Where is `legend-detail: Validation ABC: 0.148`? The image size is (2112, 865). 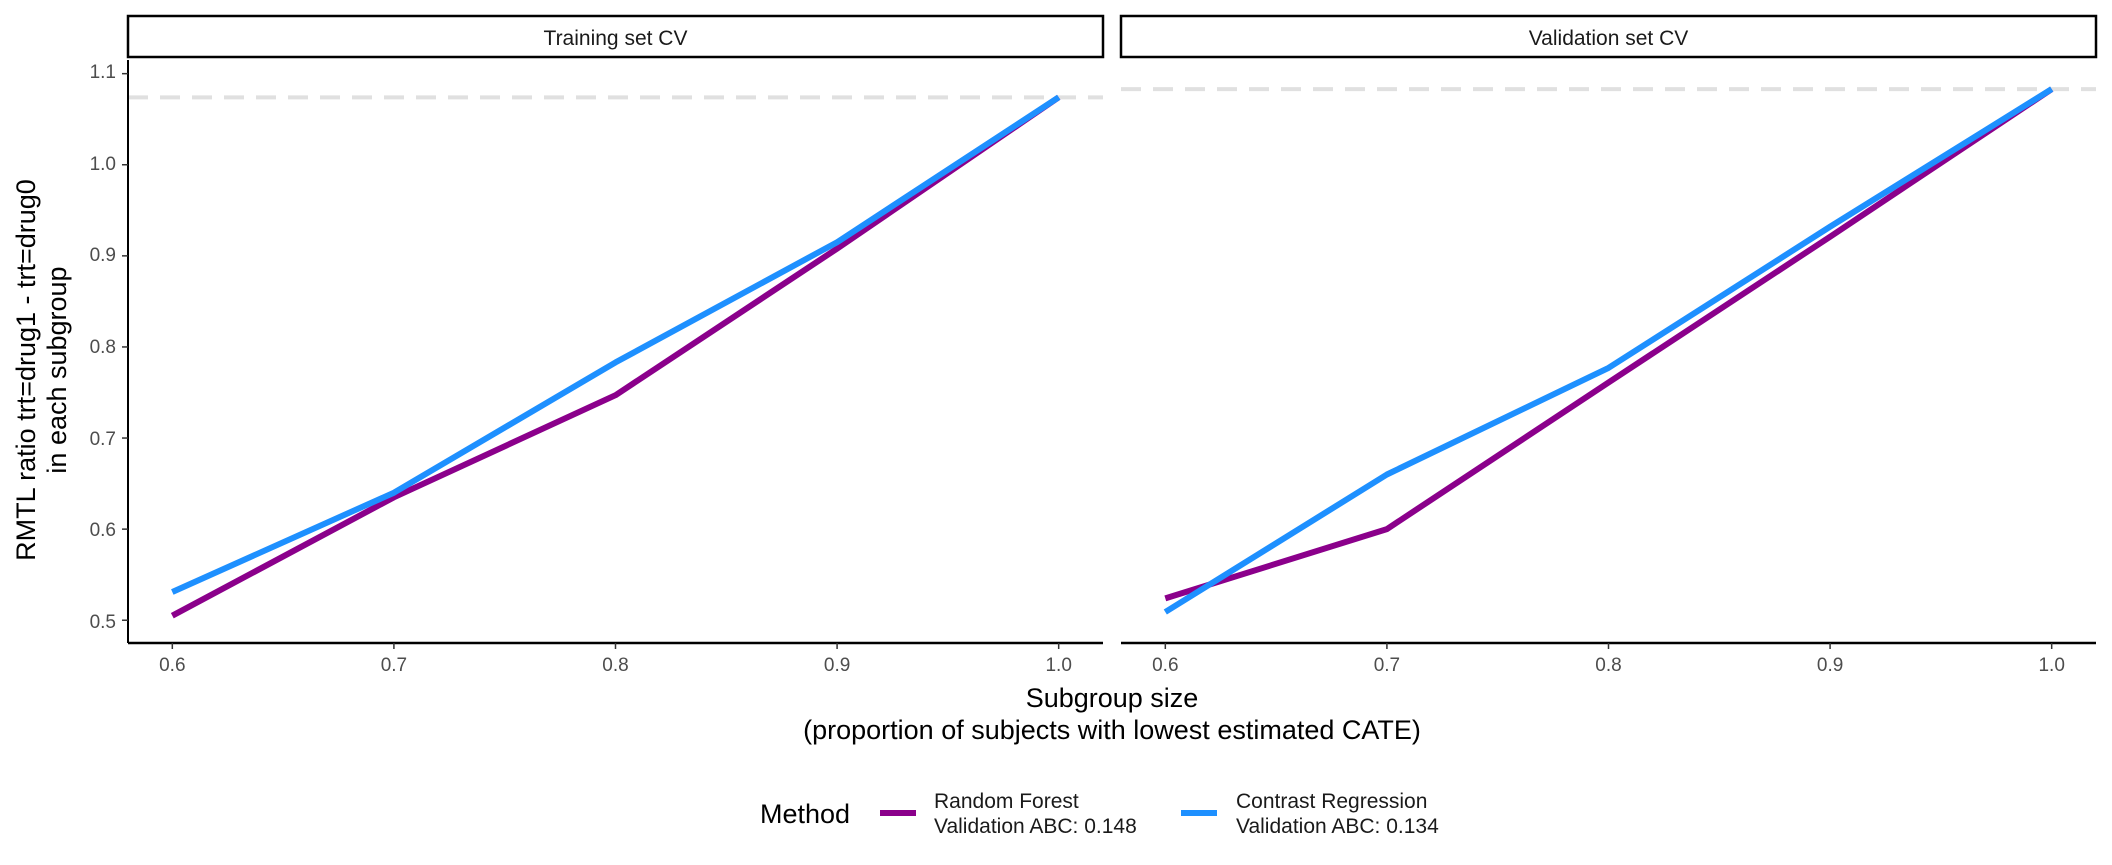
legend-detail: Validation ABC: 0.148 is located at coordinates (1035, 826).